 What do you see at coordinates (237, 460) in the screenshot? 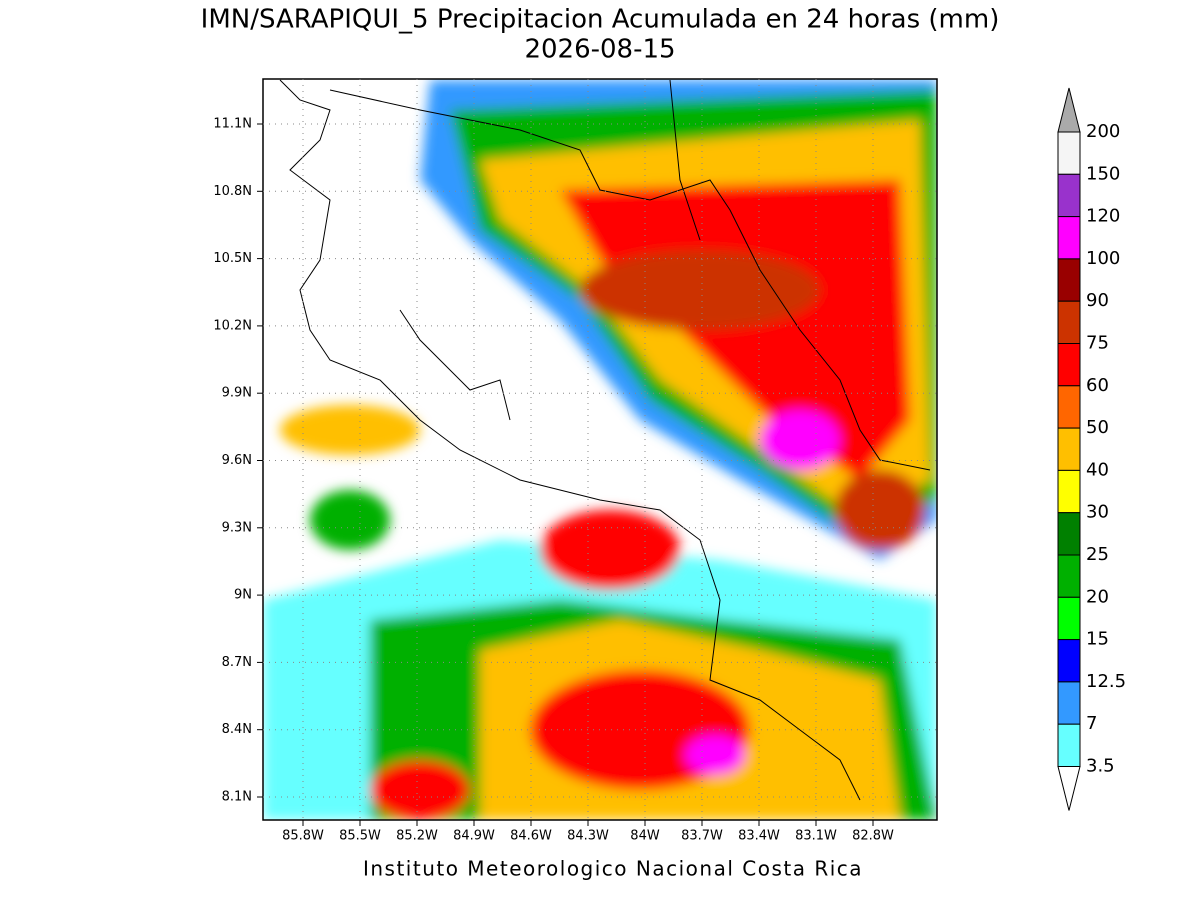
I see `lat-label: 9.6N` at bounding box center [237, 460].